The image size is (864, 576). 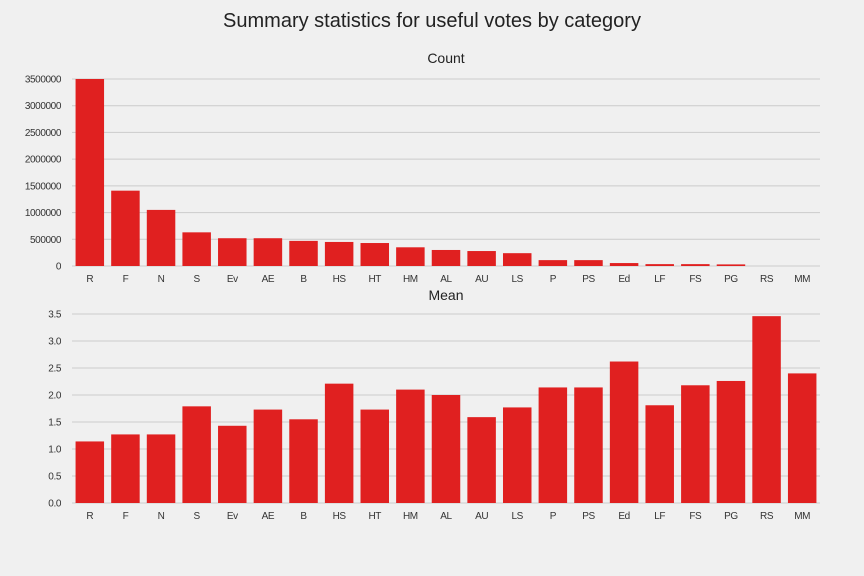 I want to click on count-bar-HS, so click(x=339, y=253).